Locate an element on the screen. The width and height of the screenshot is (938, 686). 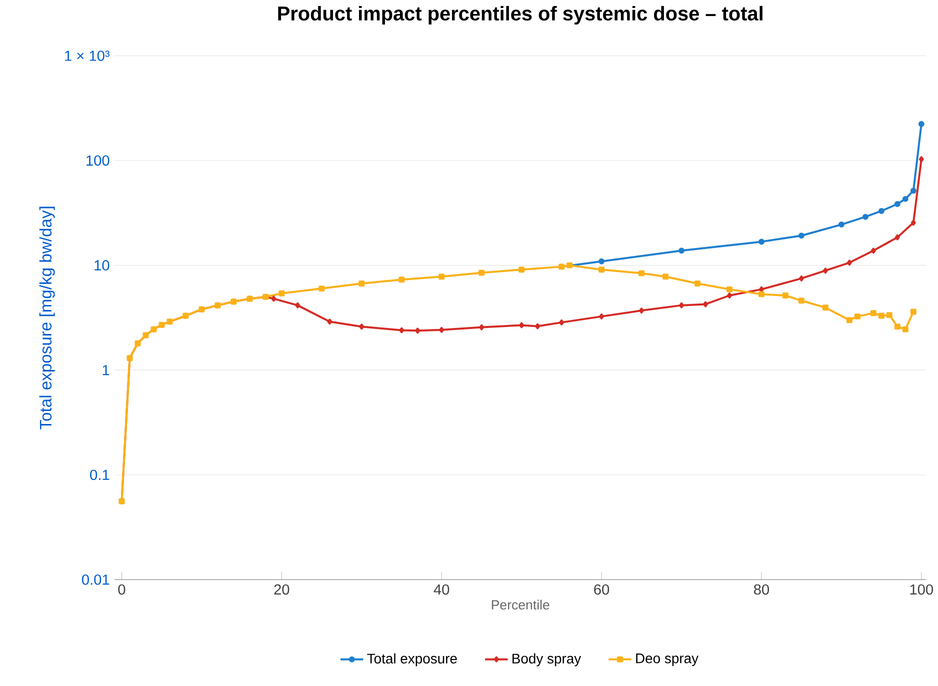
legend-label: Body spray is located at coordinates (547, 659).